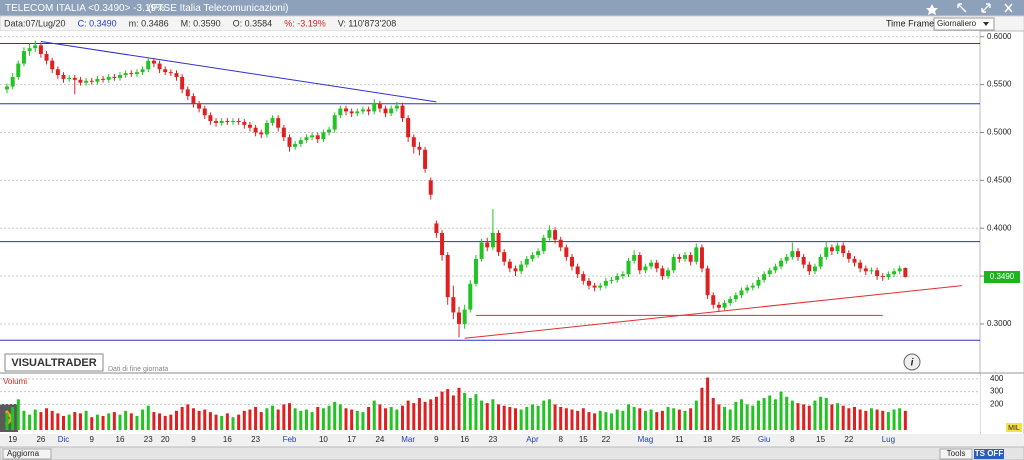 The height and width of the screenshot is (460, 1024). Describe the element at coordinates (956, 454) in the screenshot. I see `tools-button` at that location.